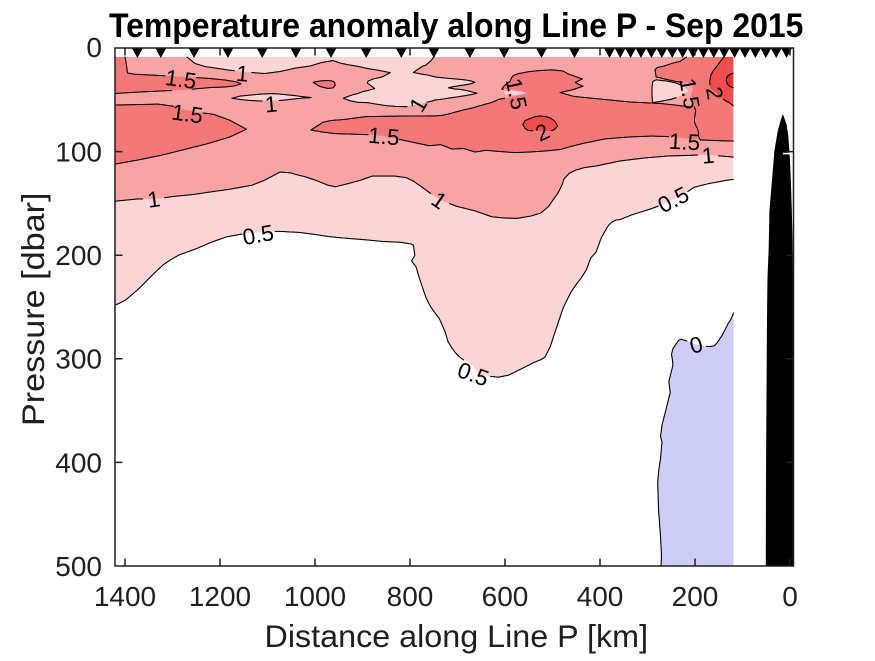  I want to click on svg-text: 1000, so click(315, 596).